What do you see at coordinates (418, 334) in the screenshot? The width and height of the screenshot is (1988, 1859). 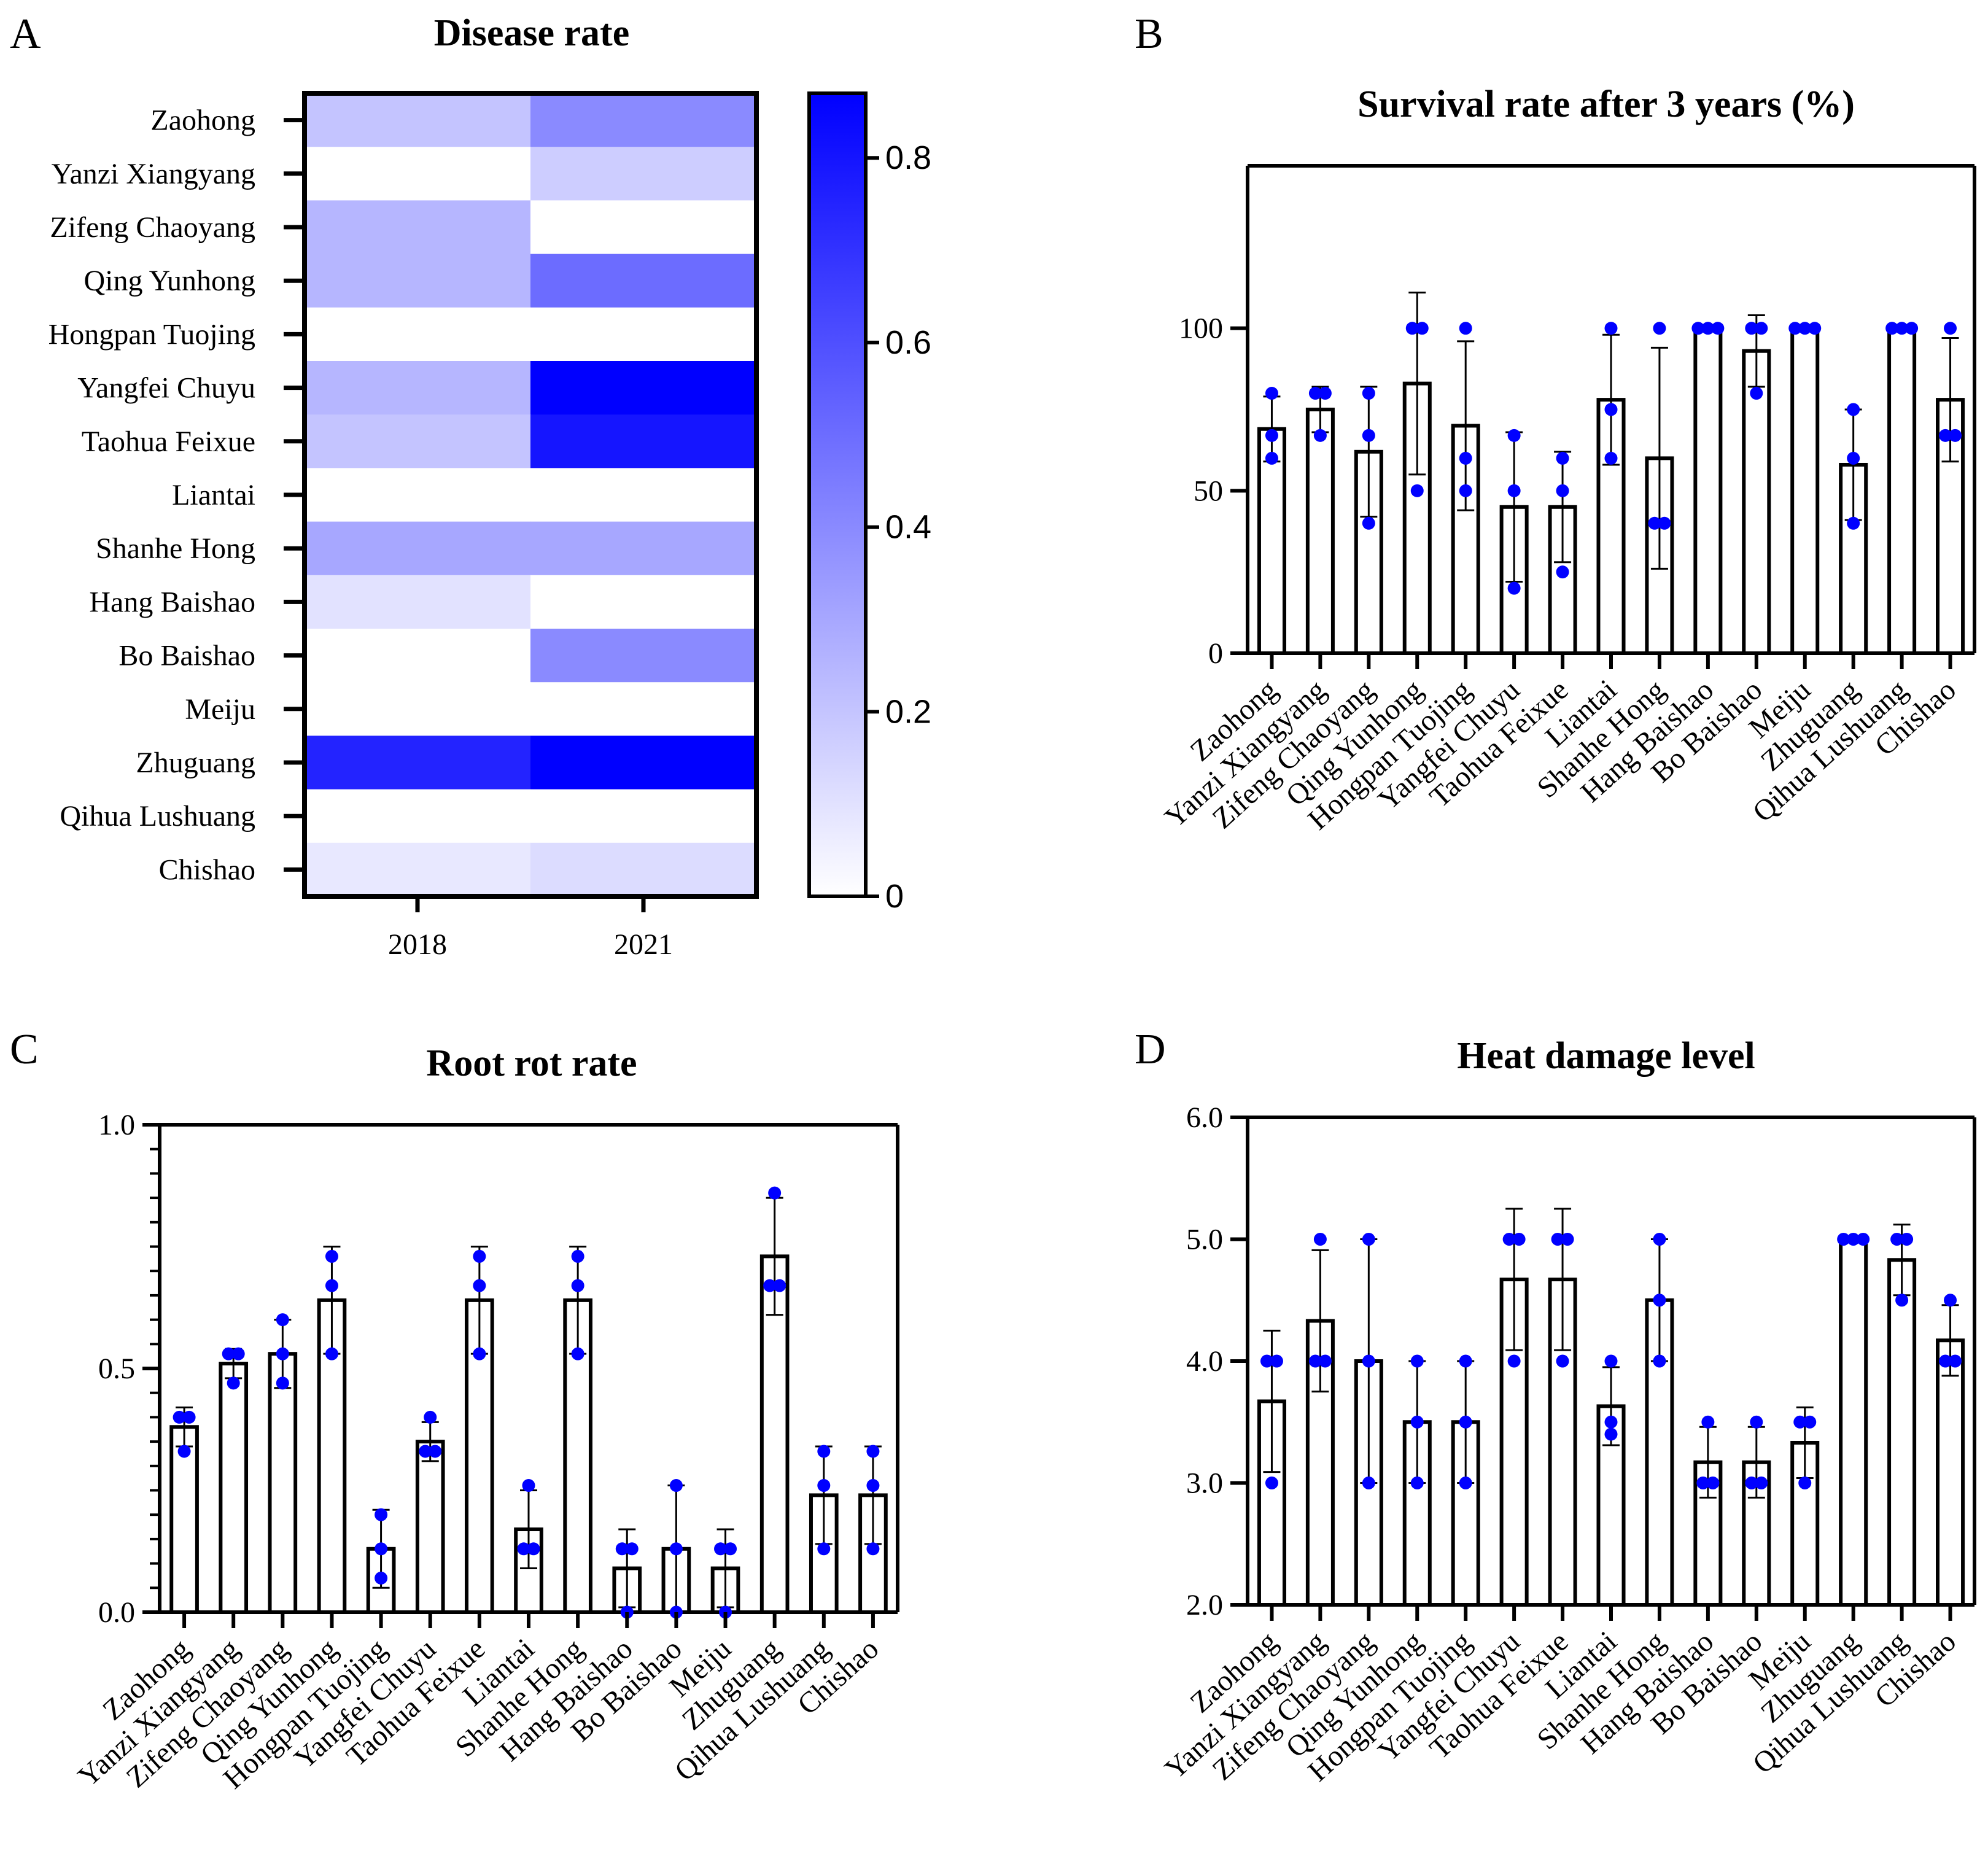 I see `heatmap-cell-hongpan-tuojing-2018` at bounding box center [418, 334].